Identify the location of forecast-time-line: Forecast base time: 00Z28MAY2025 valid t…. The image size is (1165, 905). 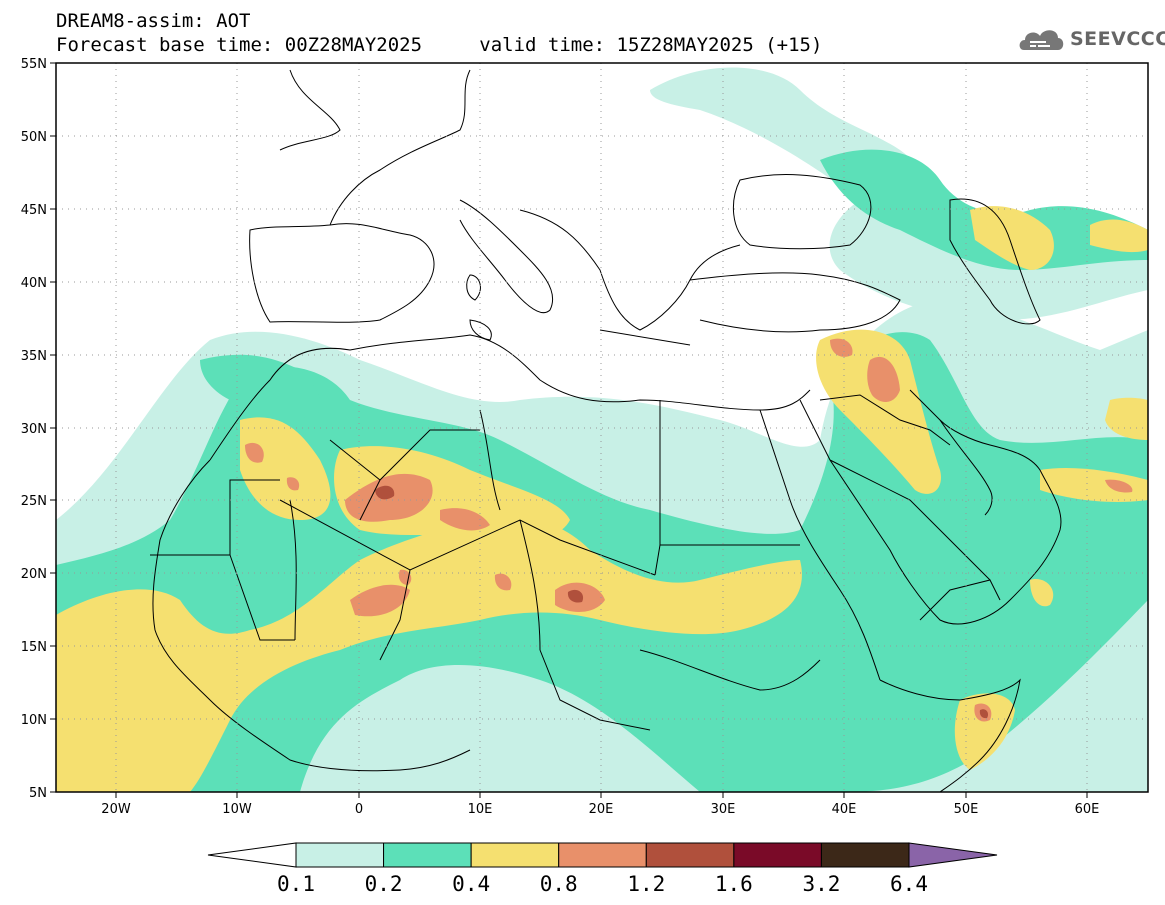
(439, 45).